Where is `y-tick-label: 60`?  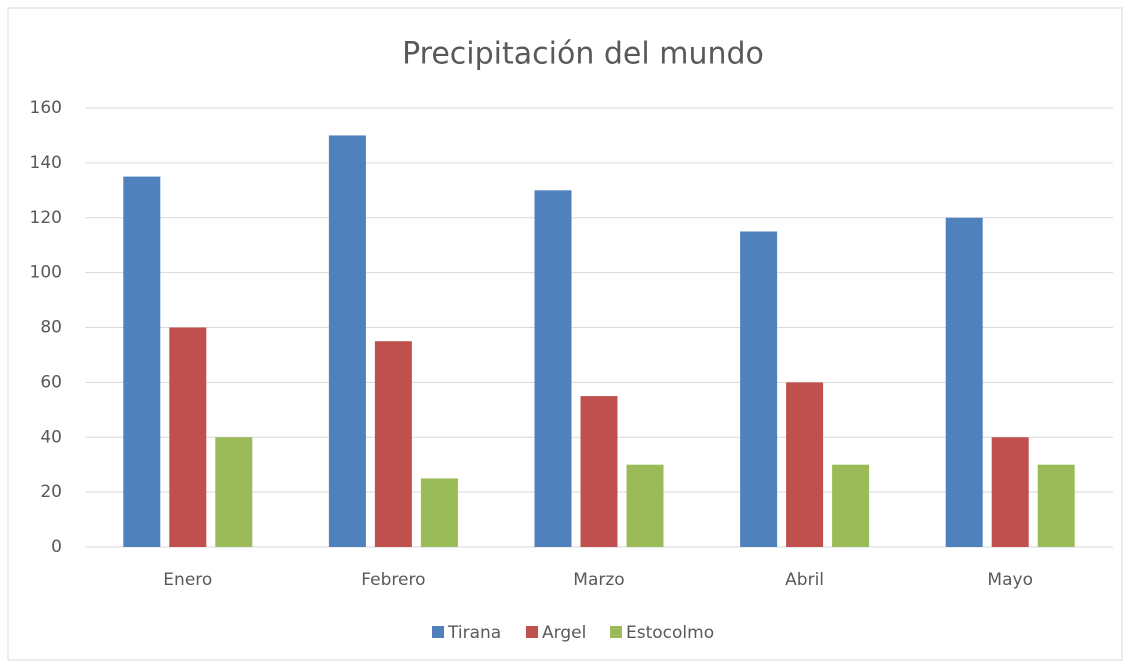 y-tick-label: 60 is located at coordinates (51, 382).